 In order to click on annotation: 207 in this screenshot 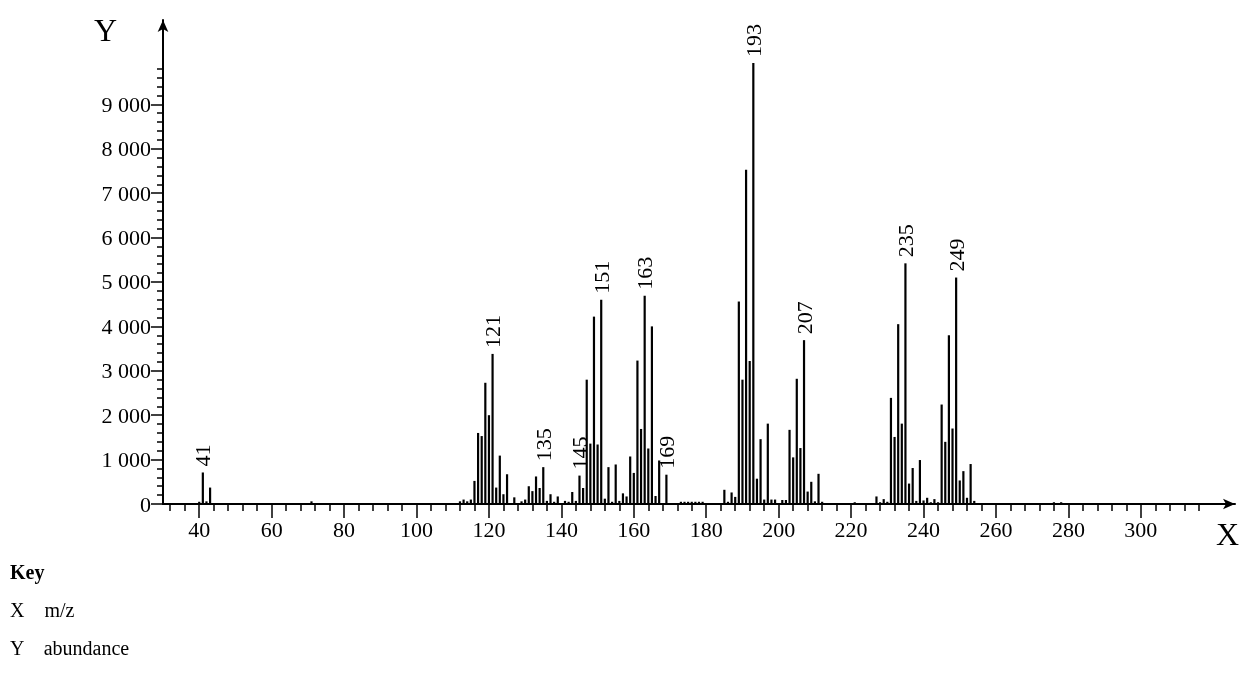, I will do `click(804, 318)`.